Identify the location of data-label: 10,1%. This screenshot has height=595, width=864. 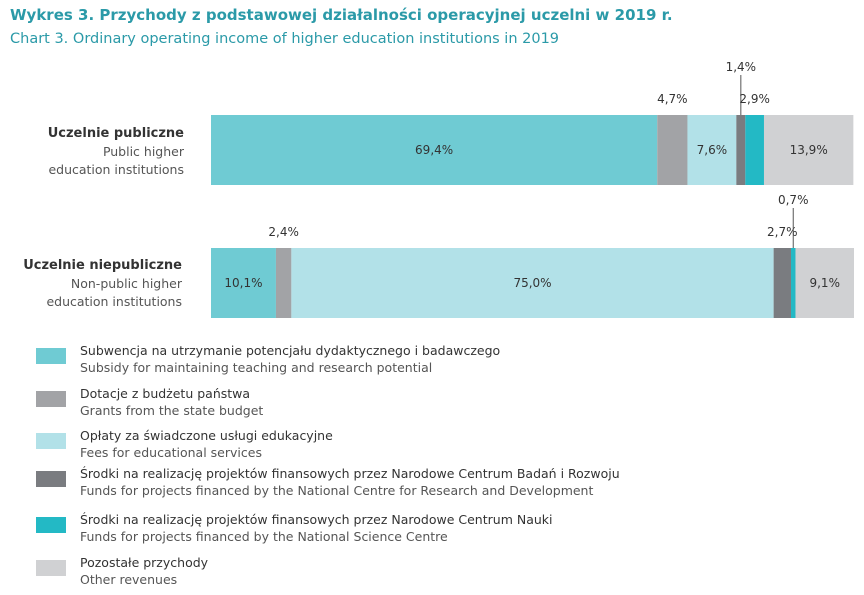
(243, 283).